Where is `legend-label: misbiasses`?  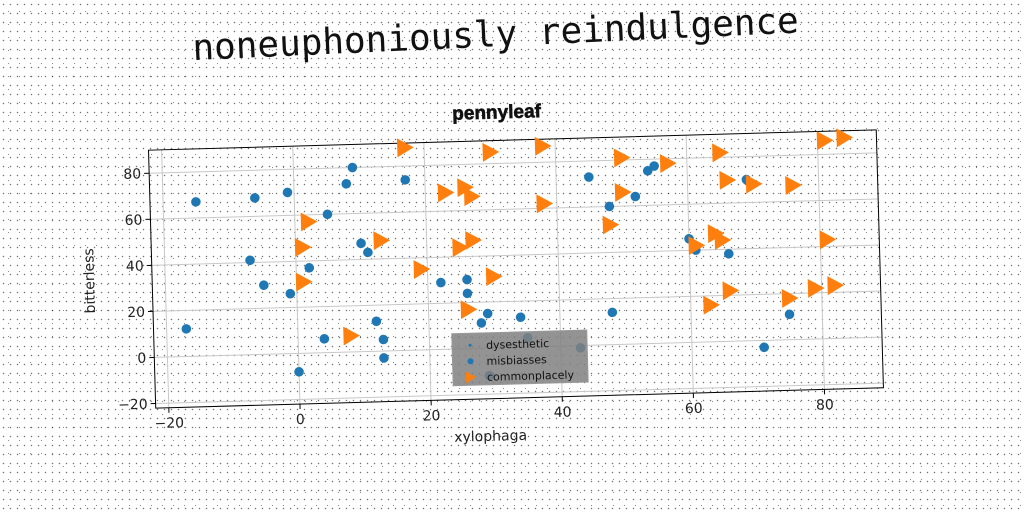 legend-label: misbiasses is located at coordinates (516, 360).